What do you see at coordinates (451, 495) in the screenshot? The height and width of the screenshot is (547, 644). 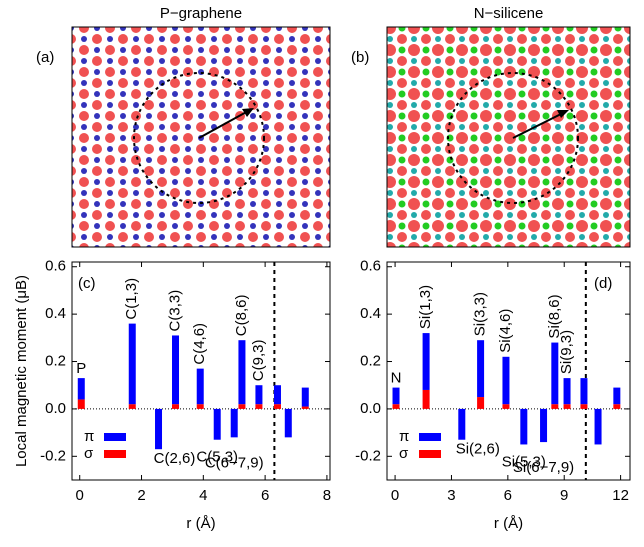 I see `x-tick-label: 3` at bounding box center [451, 495].